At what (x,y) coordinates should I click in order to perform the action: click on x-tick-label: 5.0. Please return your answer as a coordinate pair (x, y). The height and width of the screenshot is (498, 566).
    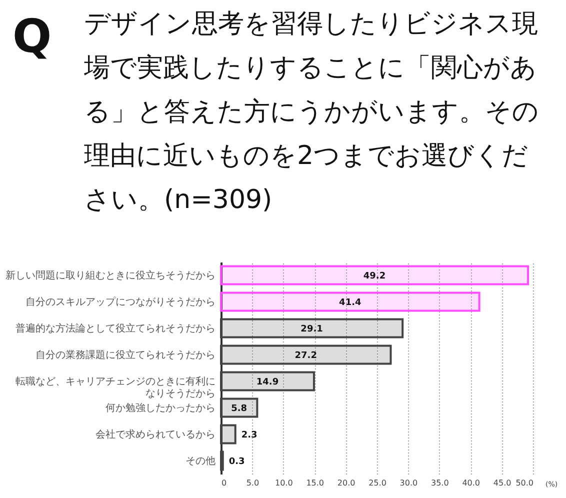
    Looking at the image, I should click on (253, 483).